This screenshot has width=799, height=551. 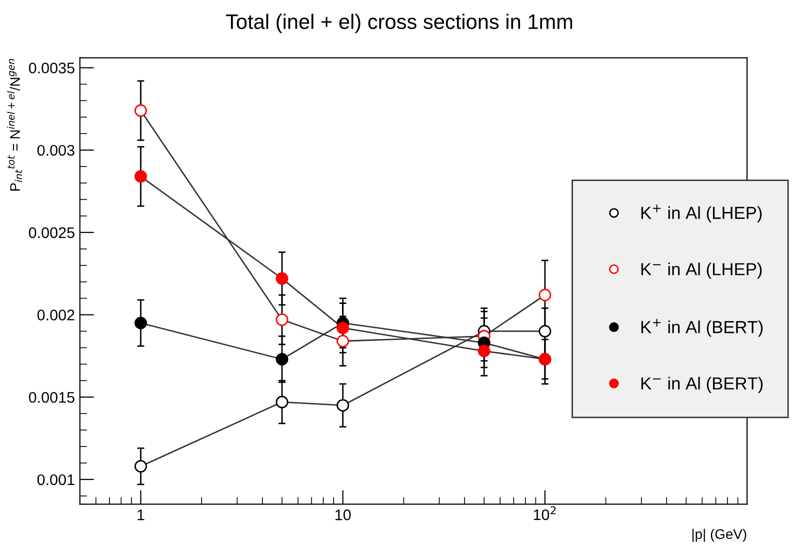 What do you see at coordinates (701, 213) in the screenshot?
I see `legend-label: K$^{+}$ in Al (LHEP)` at bounding box center [701, 213].